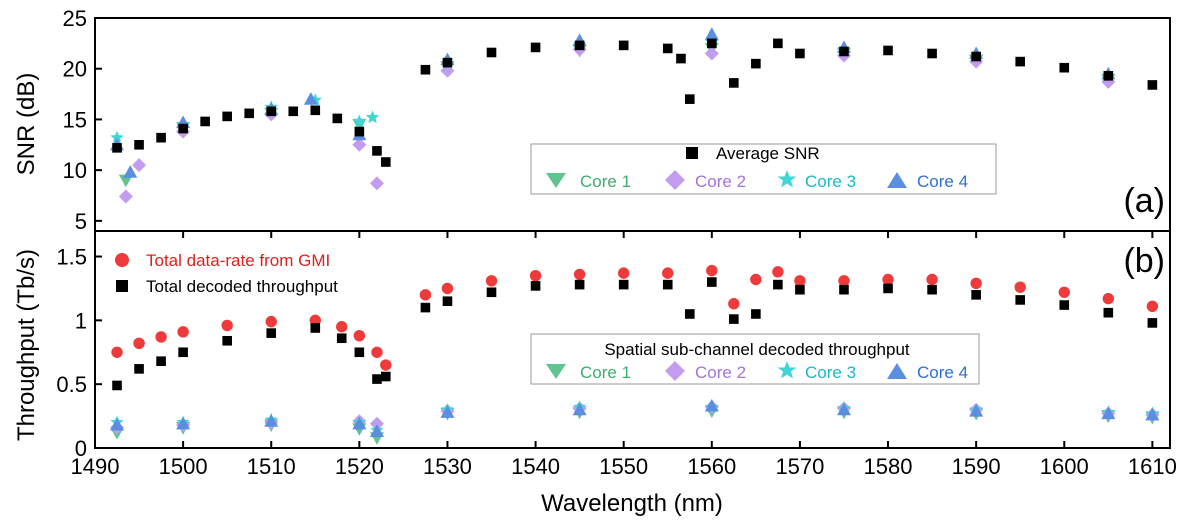 The image size is (1190, 521). What do you see at coordinates (830, 181) in the screenshot?
I see `legend-a-core3-label: Core 3` at bounding box center [830, 181].